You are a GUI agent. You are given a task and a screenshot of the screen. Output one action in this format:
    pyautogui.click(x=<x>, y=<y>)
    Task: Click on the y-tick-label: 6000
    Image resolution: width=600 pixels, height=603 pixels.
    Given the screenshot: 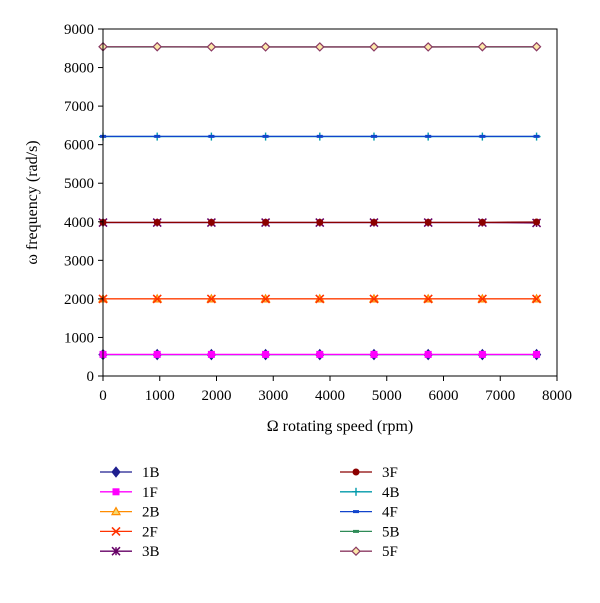 What is the action you would take?
    pyautogui.click(x=79, y=146)
    